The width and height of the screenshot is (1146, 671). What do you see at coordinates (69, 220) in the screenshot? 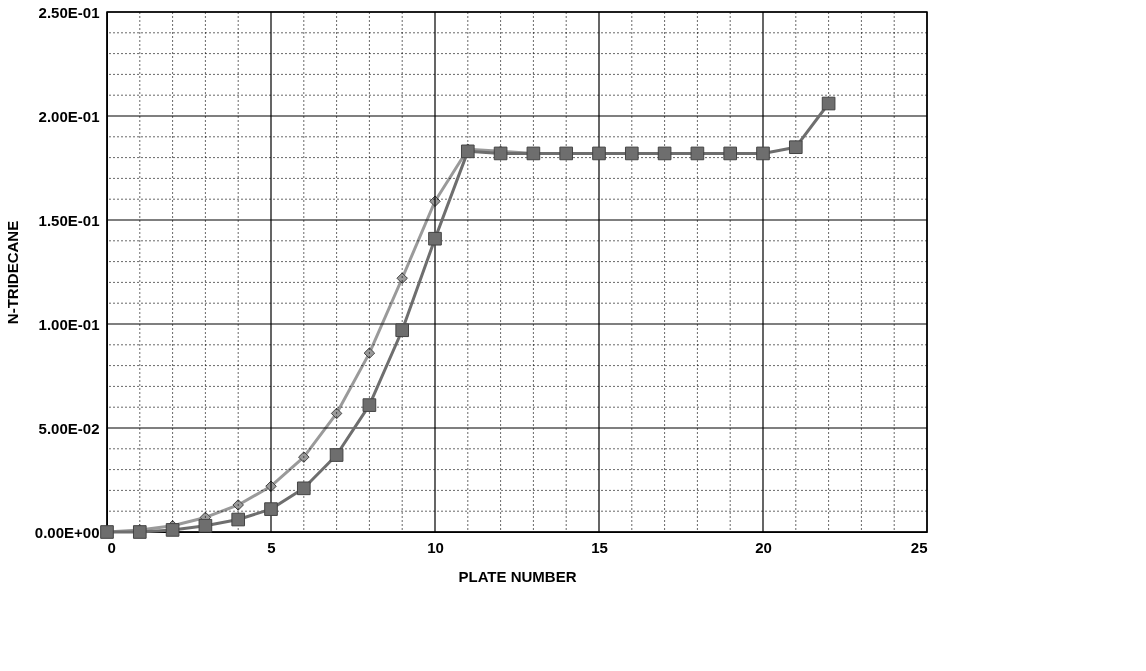
I see `y-tick-label: 1.50E-01` at bounding box center [69, 220].